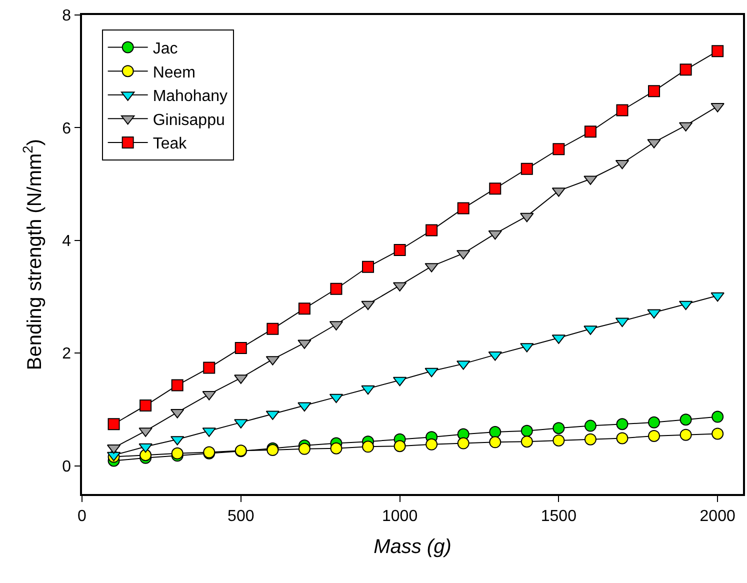 The height and width of the screenshot is (583, 747). Describe the element at coordinates (190, 97) in the screenshot. I see `legend-label: Mahohany` at that location.